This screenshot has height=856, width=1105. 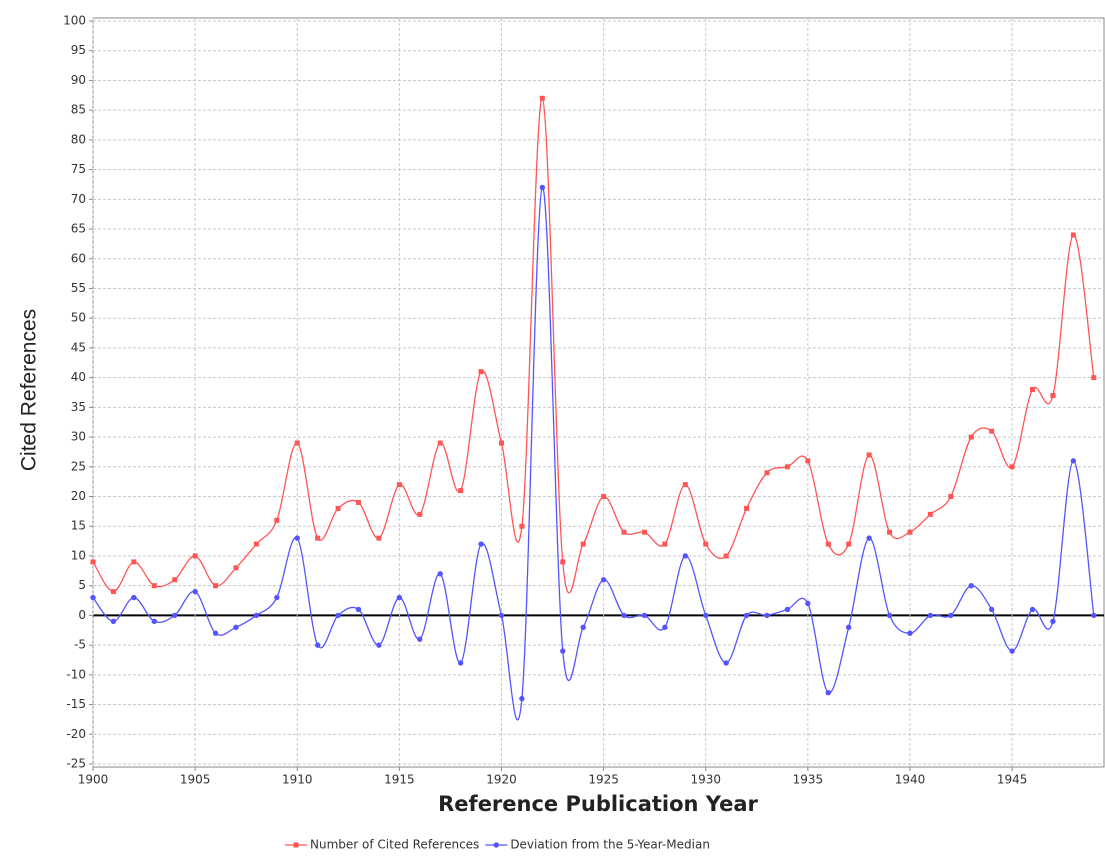 What do you see at coordinates (29, 390) in the screenshot?
I see `y-axis-title: Cited References` at bounding box center [29, 390].